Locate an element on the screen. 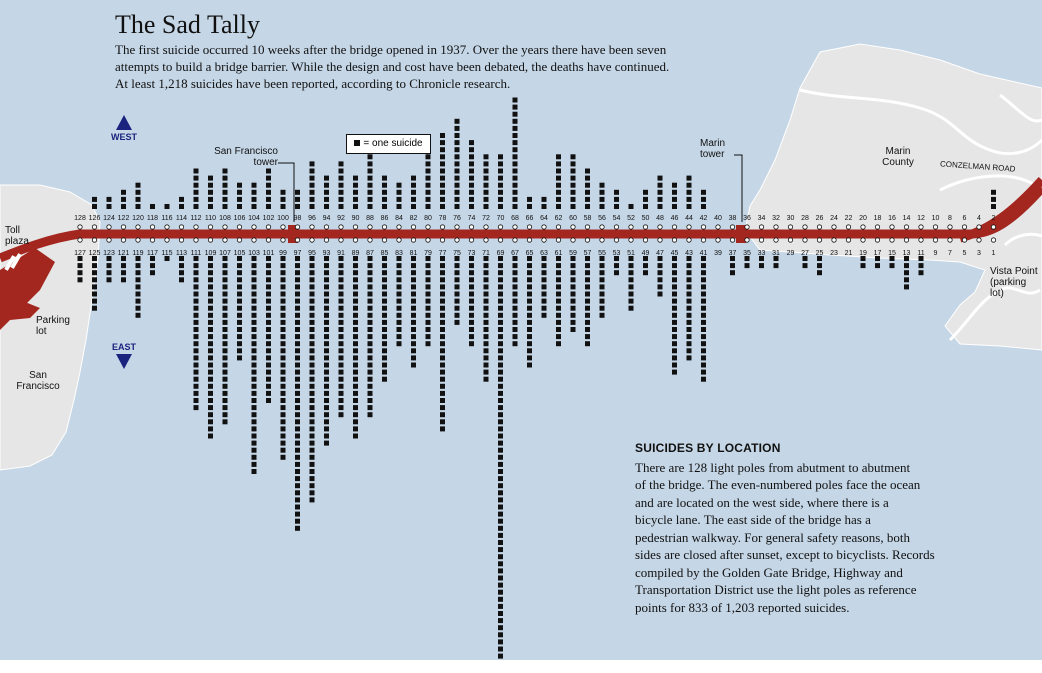 The height and width of the screenshot is (673, 1042). pole-number-label: 59 is located at coordinates (573, 253).